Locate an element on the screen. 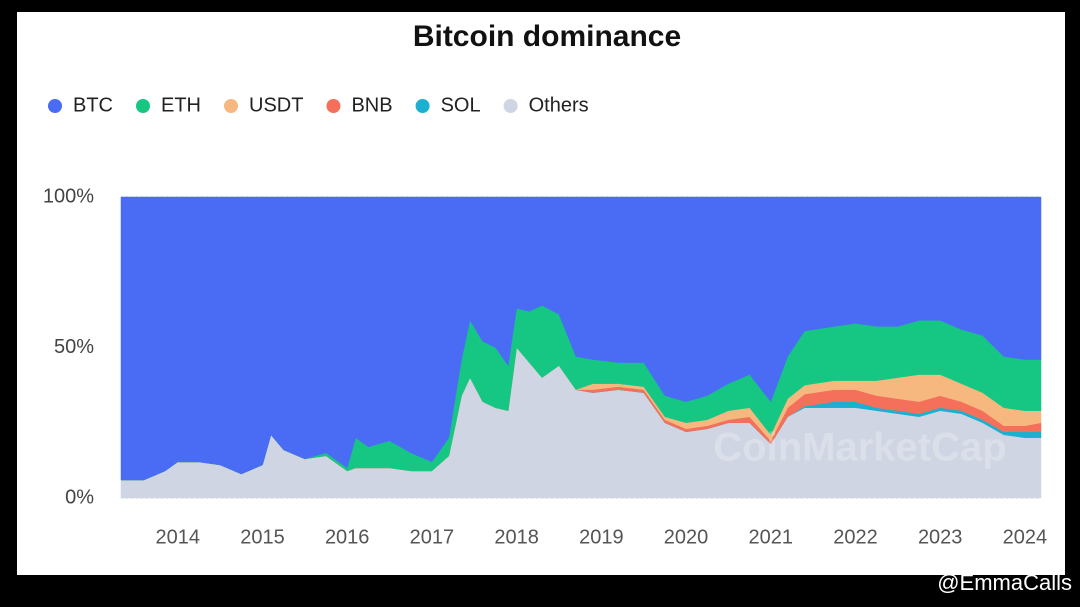 The width and height of the screenshot is (1080, 607). legend-label: BTC is located at coordinates (93, 105).